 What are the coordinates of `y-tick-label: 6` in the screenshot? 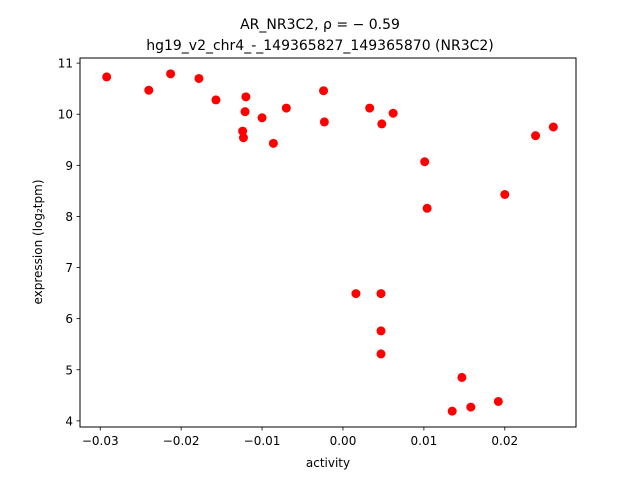 It's located at (69, 319).